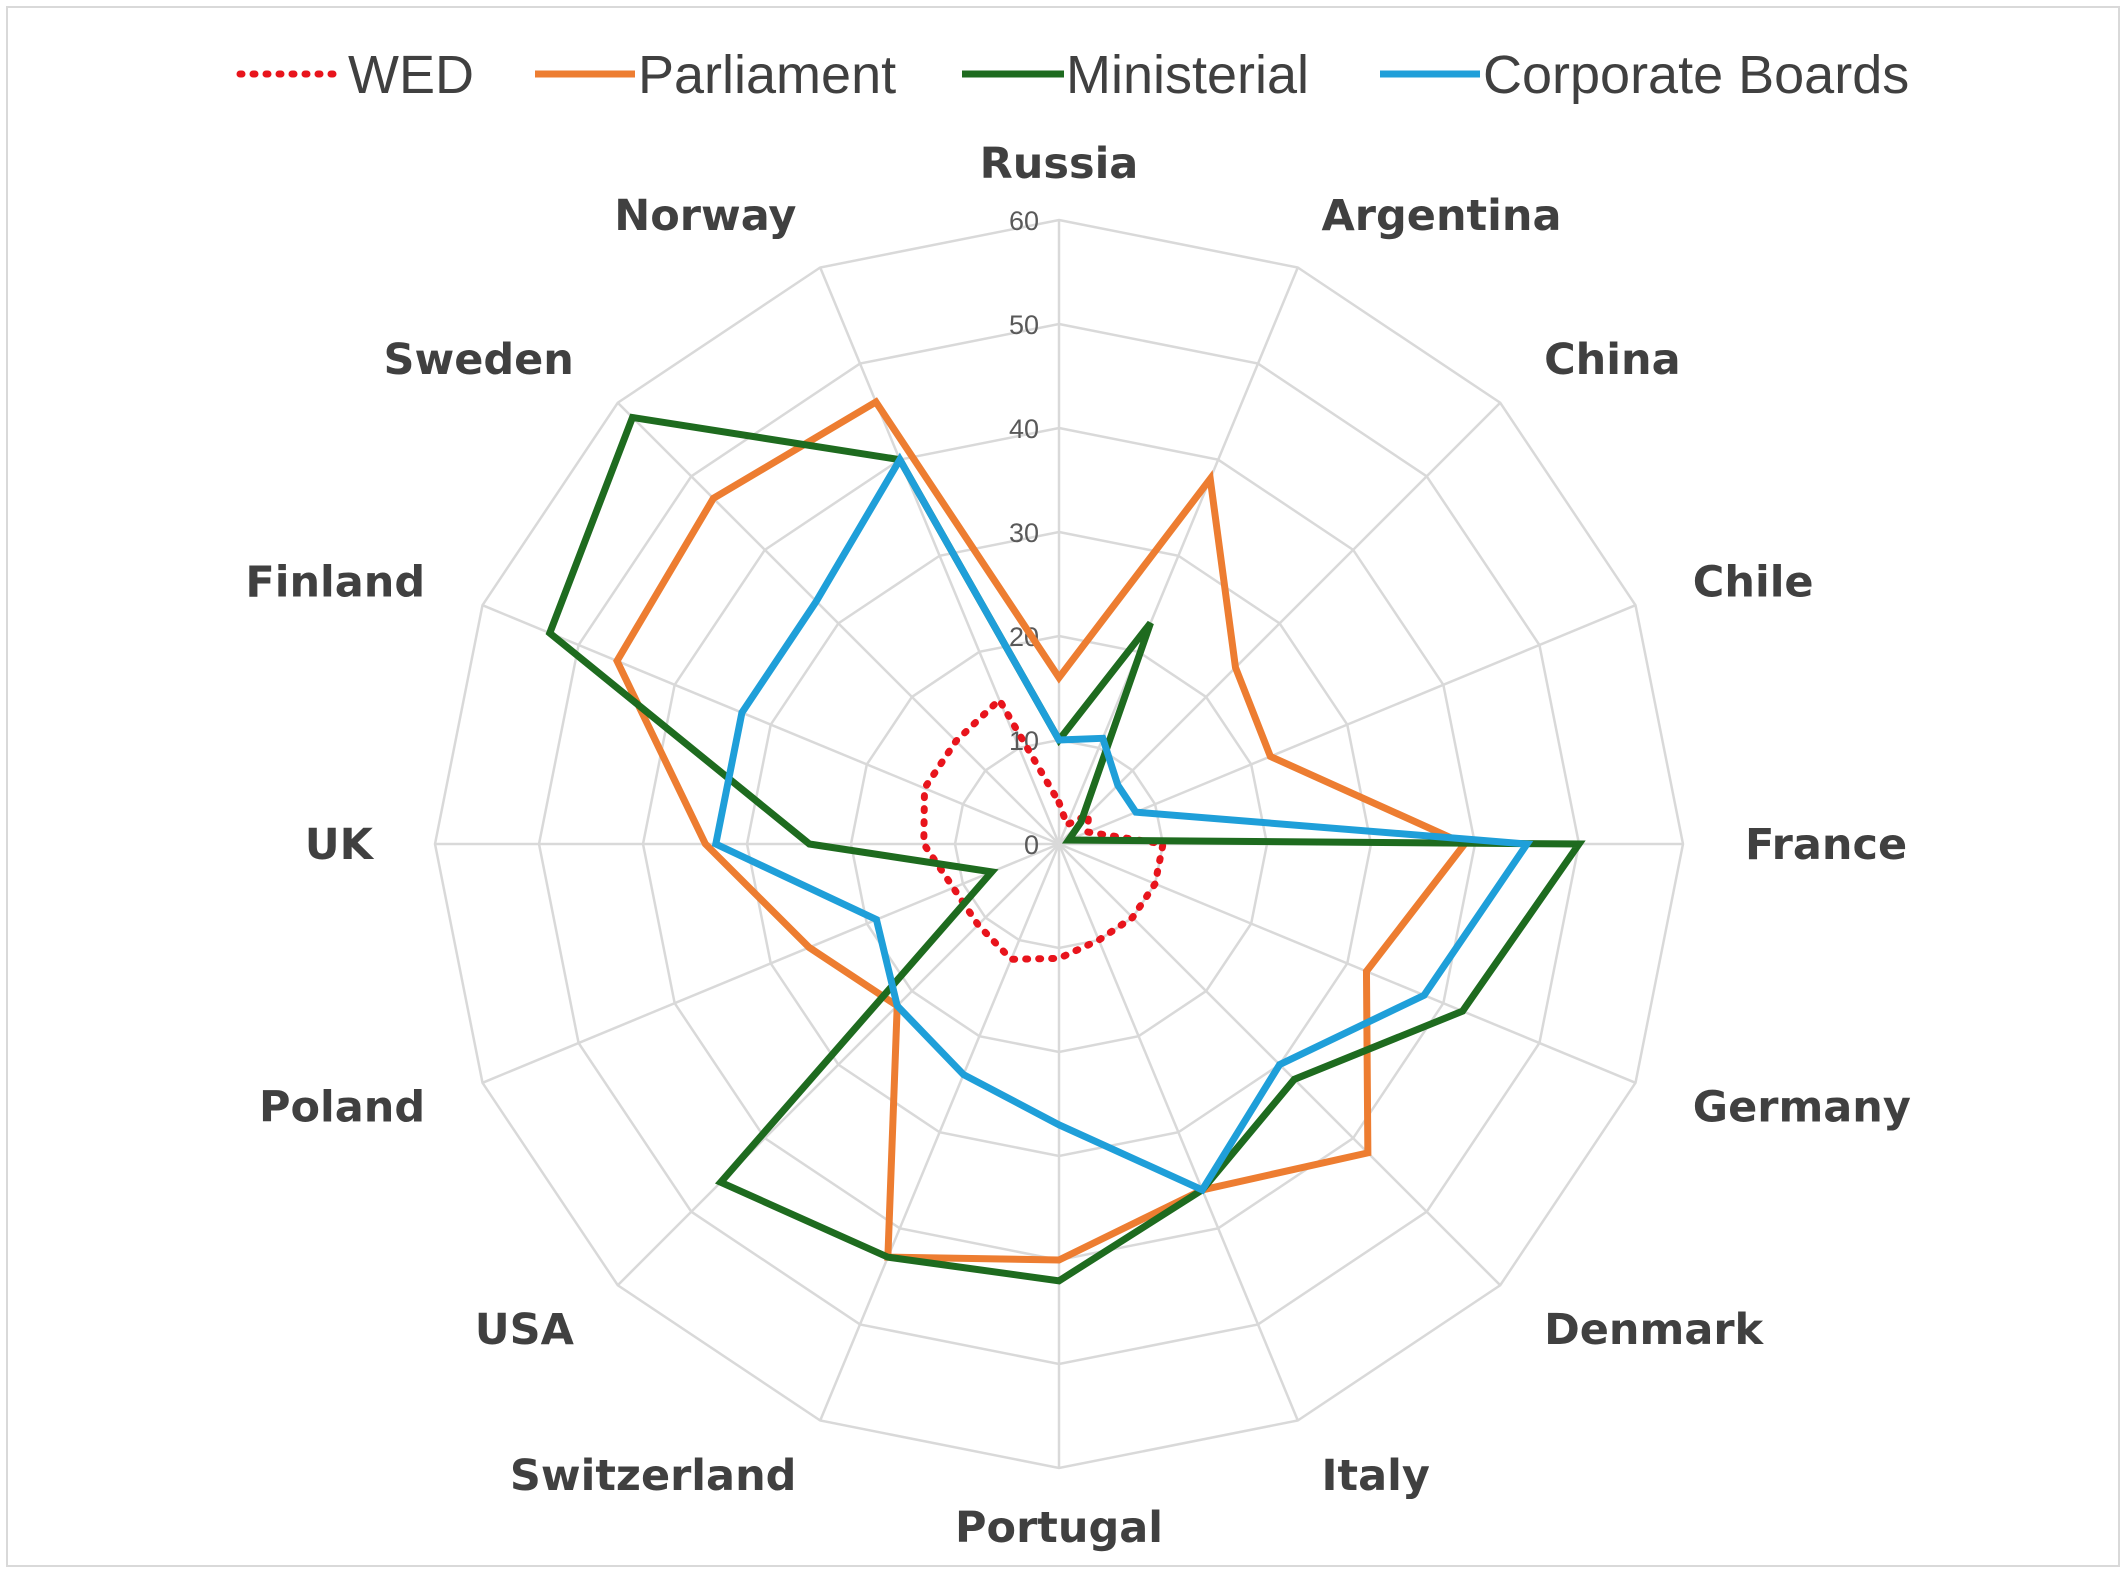 The height and width of the screenshot is (1575, 2128). I want to click on category-label: Argentina, so click(1442, 216).